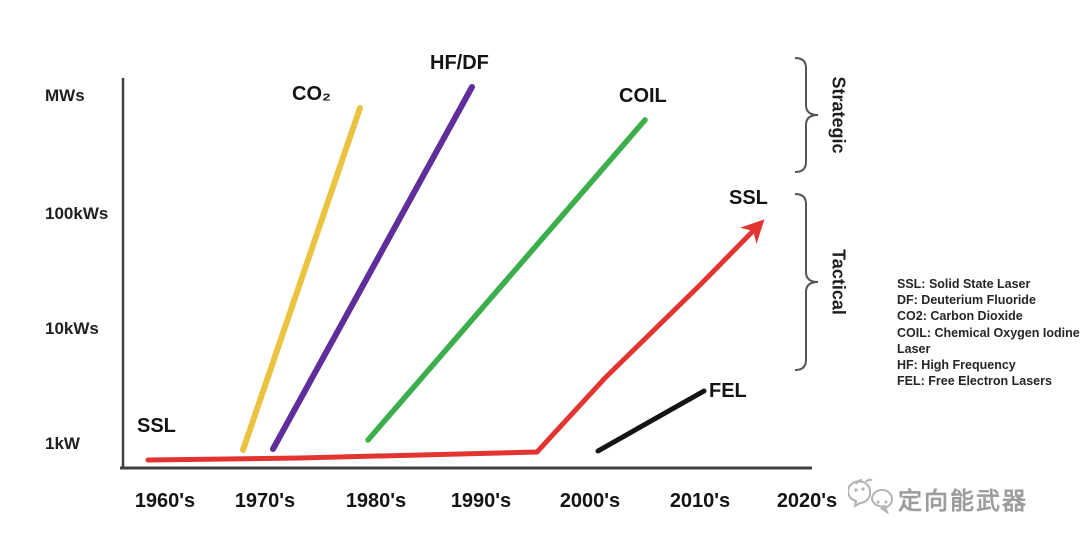  I want to click on bracket-strategic, so click(806, 115).